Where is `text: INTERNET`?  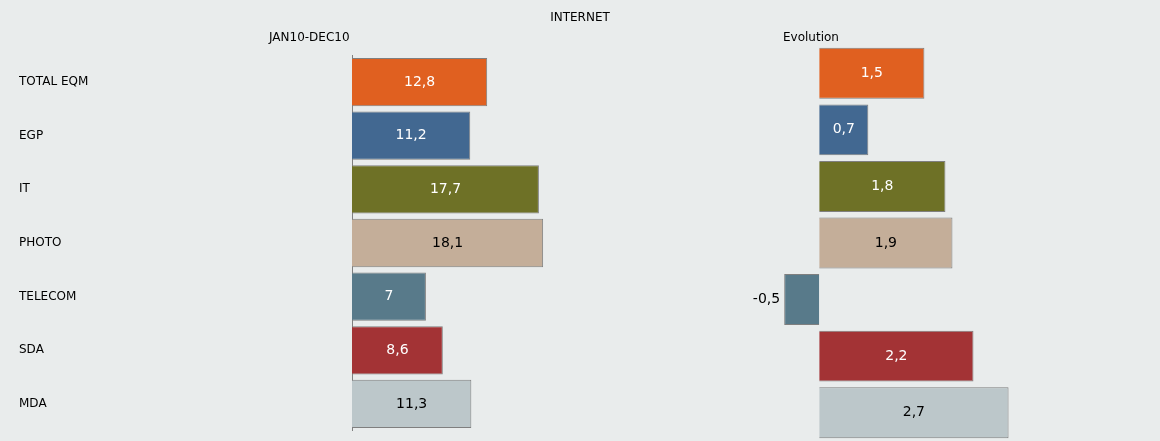
text: INTERNET is located at coordinates (580, 17).